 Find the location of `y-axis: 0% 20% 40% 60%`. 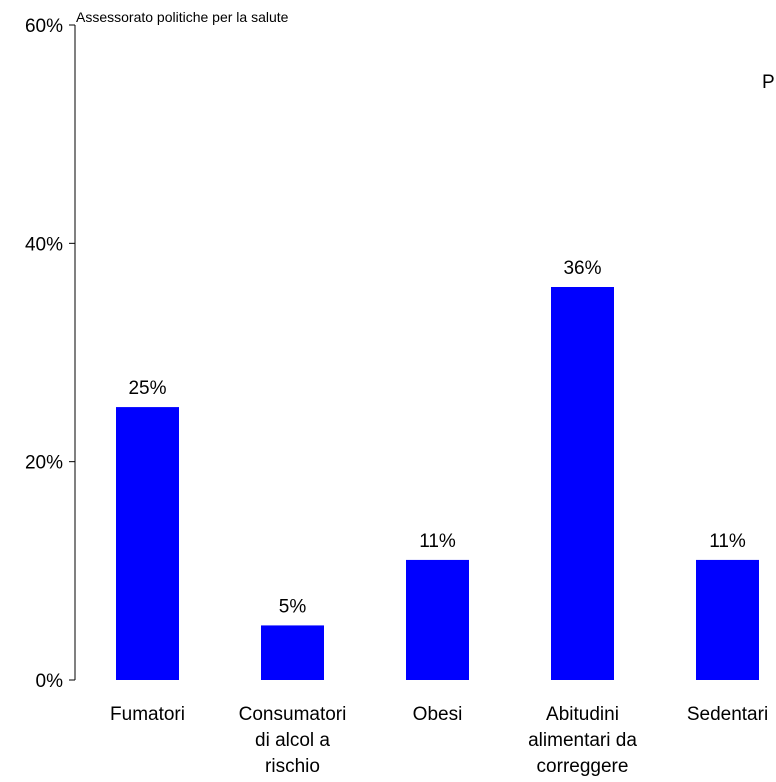

y-axis: 0% 20% 40% 60% is located at coordinates (50, 354).